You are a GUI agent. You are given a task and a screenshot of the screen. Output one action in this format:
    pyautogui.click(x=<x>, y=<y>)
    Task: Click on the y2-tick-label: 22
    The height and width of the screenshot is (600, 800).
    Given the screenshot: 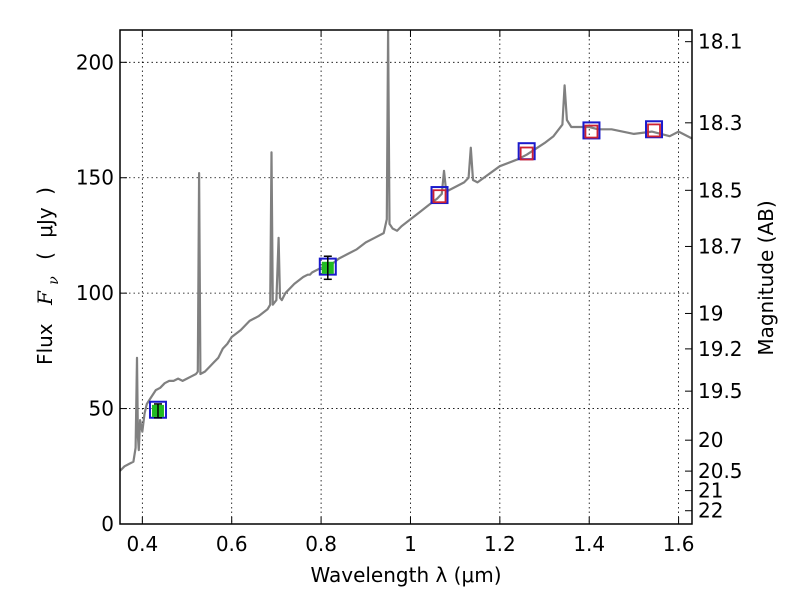 What is the action you would take?
    pyautogui.click(x=710, y=511)
    